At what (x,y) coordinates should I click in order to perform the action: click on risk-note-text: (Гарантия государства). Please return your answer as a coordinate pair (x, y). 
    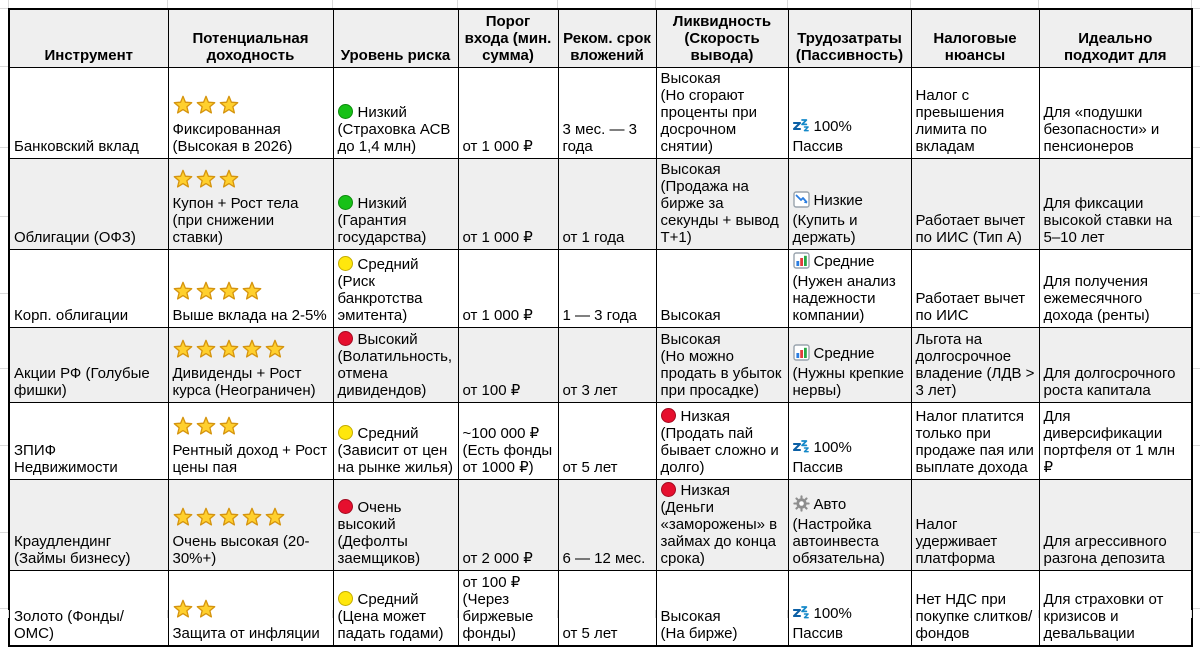
    Looking at the image, I should click on (382, 228).